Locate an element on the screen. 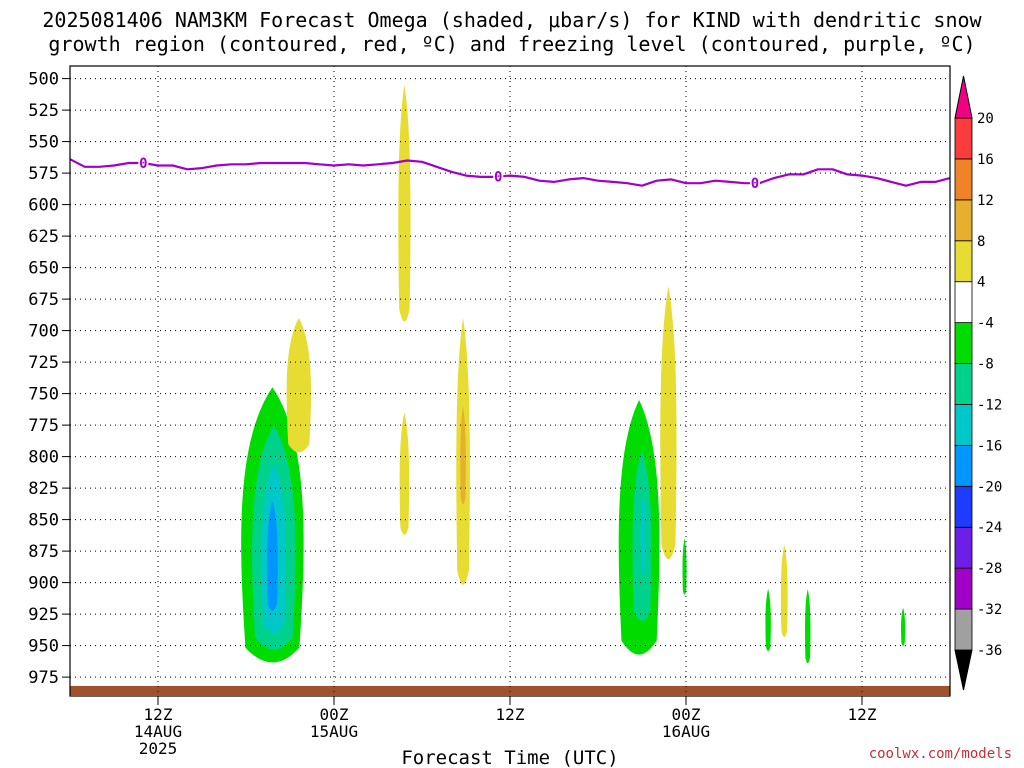  freezing-level-label-0: 0 is located at coordinates (143, 164).